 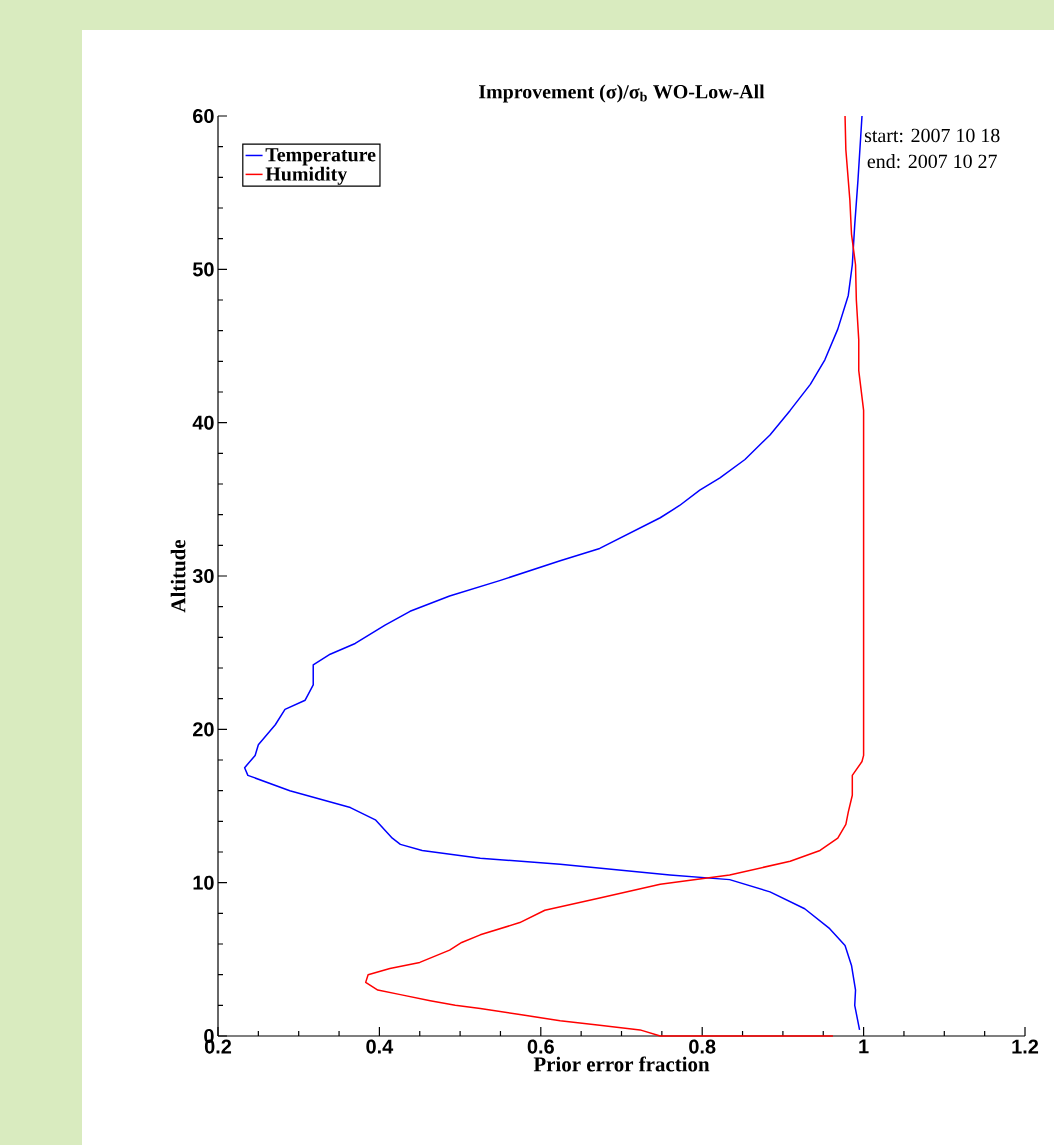 What do you see at coordinates (203, 576) in the screenshot?
I see `y-tick-label: 30` at bounding box center [203, 576].